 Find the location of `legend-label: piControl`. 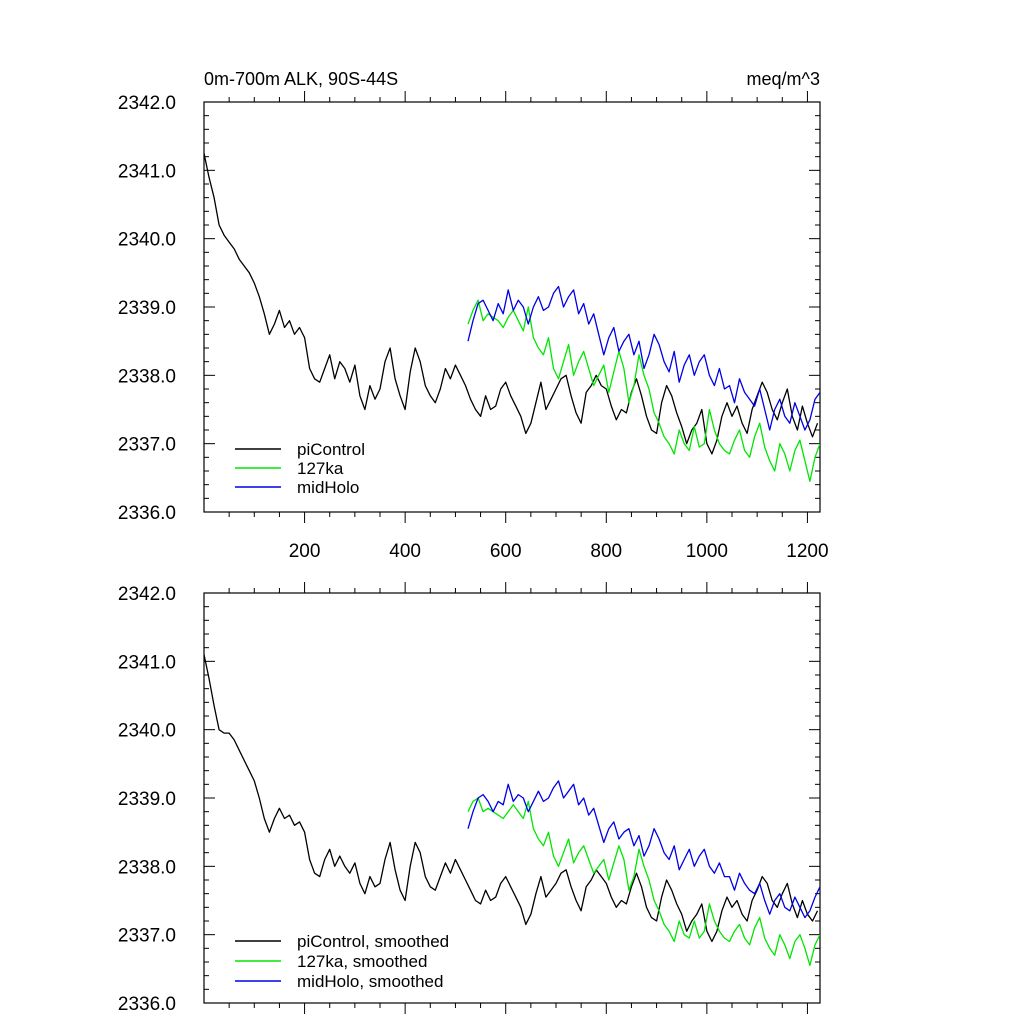

legend-label: piControl is located at coordinates (331, 449).